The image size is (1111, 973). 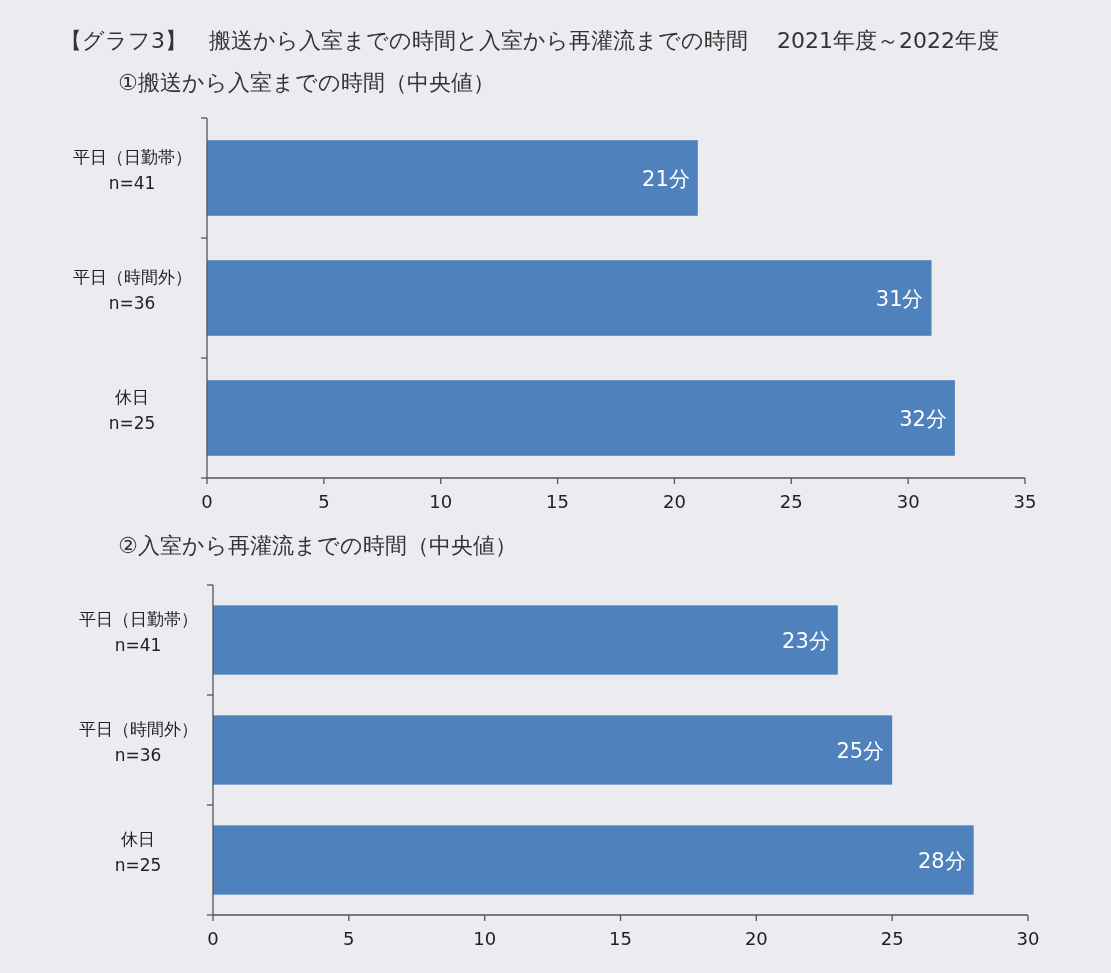 What do you see at coordinates (317, 545) in the screenshot?
I see `chart-title: ②入室から再灌流までの時間（中央値）` at bounding box center [317, 545].